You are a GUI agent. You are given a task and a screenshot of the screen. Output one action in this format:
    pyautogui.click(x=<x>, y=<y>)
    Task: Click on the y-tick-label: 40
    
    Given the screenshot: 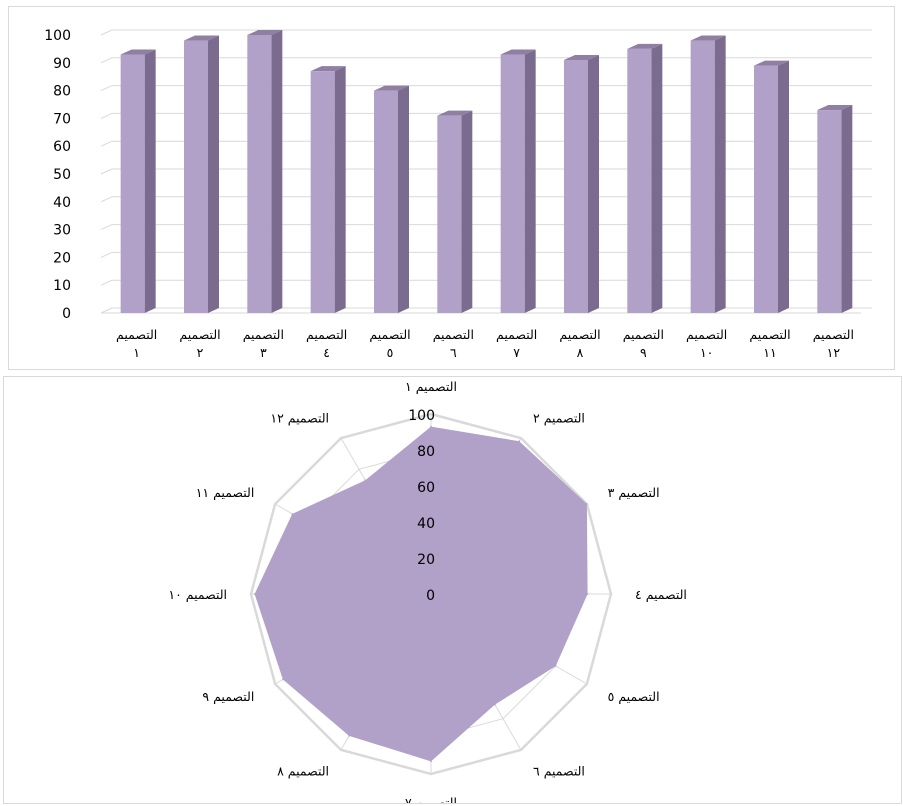 What is the action you would take?
    pyautogui.click(x=62, y=203)
    